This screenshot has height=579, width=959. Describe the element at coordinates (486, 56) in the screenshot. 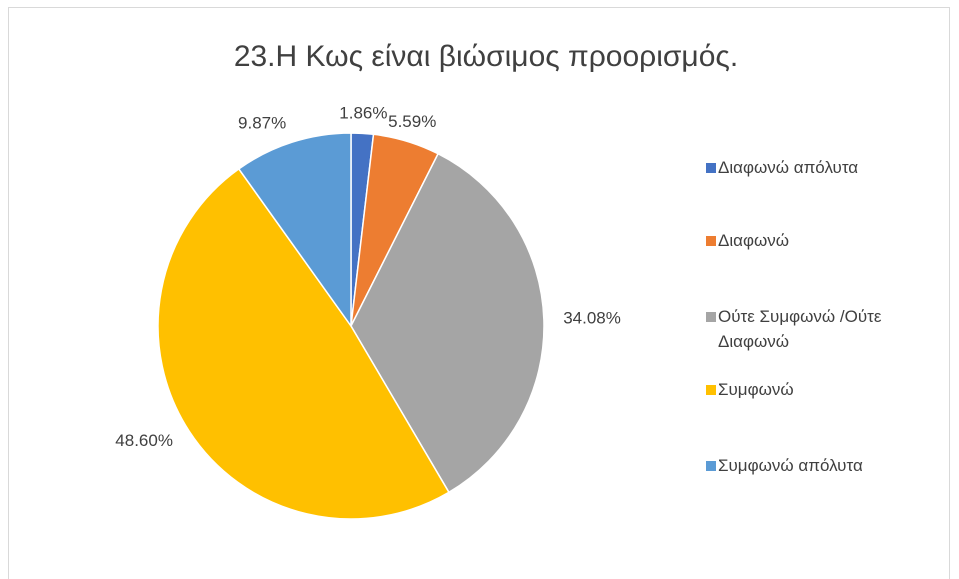

I see `chart-title: 23.Η Κως είναι βιώσιμος προορισμός.` at that location.